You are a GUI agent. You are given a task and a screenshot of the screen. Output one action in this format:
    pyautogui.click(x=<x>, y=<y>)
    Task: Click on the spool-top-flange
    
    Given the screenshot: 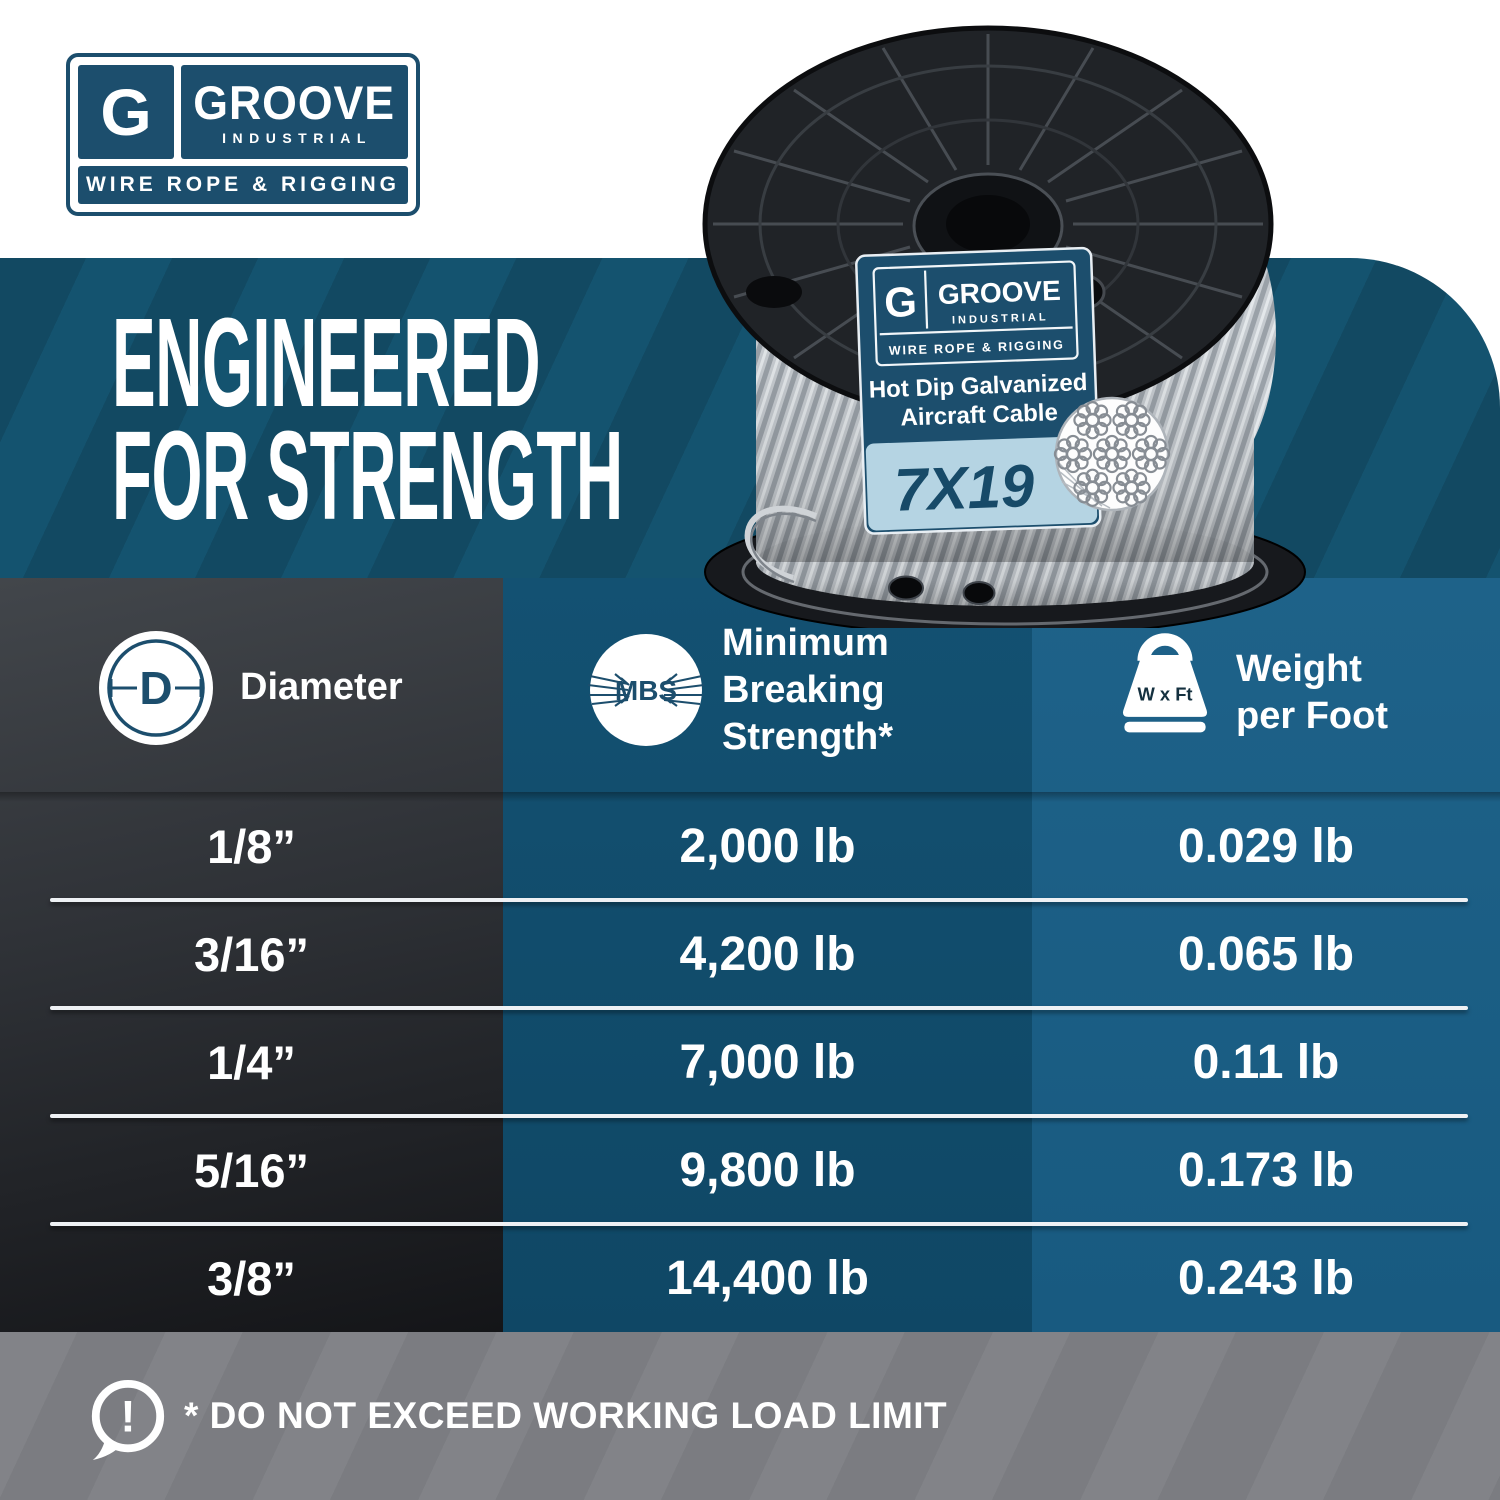 What is the action you would take?
    pyautogui.click(x=988, y=224)
    